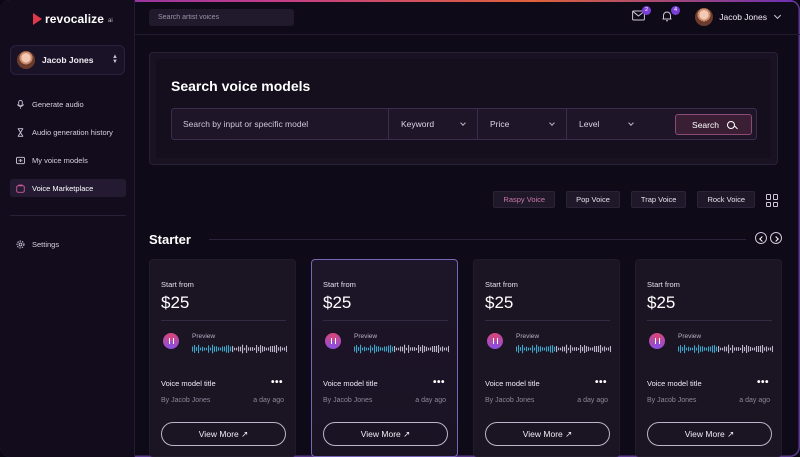 Image resolution: width=800 pixels, height=457 pixels. What do you see at coordinates (73, 19) in the screenshot?
I see `brand-logo: revocalize ai` at bounding box center [73, 19].